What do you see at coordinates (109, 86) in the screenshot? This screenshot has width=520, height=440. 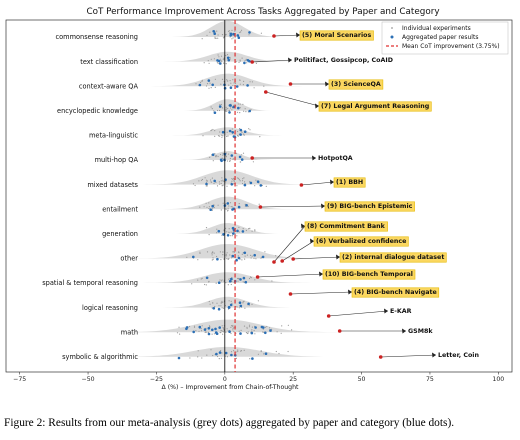 I see `category-label: context-aware QA` at bounding box center [109, 86].